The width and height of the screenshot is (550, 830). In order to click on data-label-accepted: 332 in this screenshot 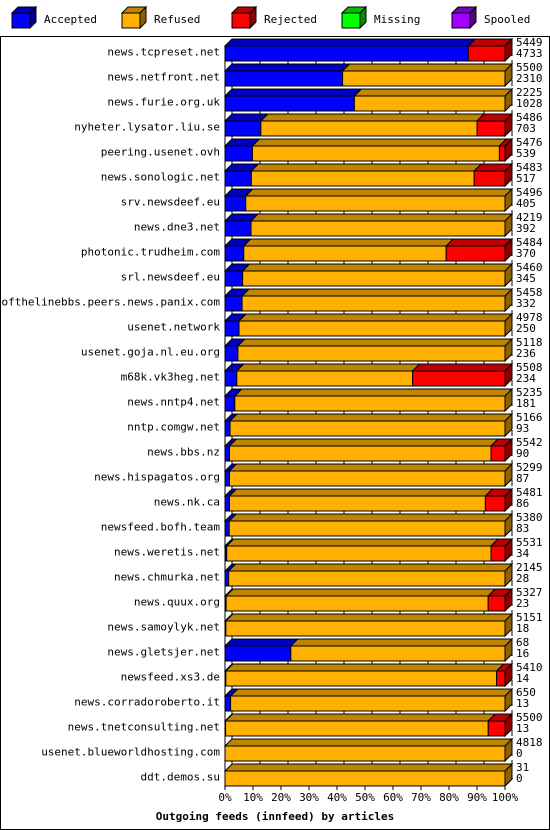, I will do `click(526, 303)`.